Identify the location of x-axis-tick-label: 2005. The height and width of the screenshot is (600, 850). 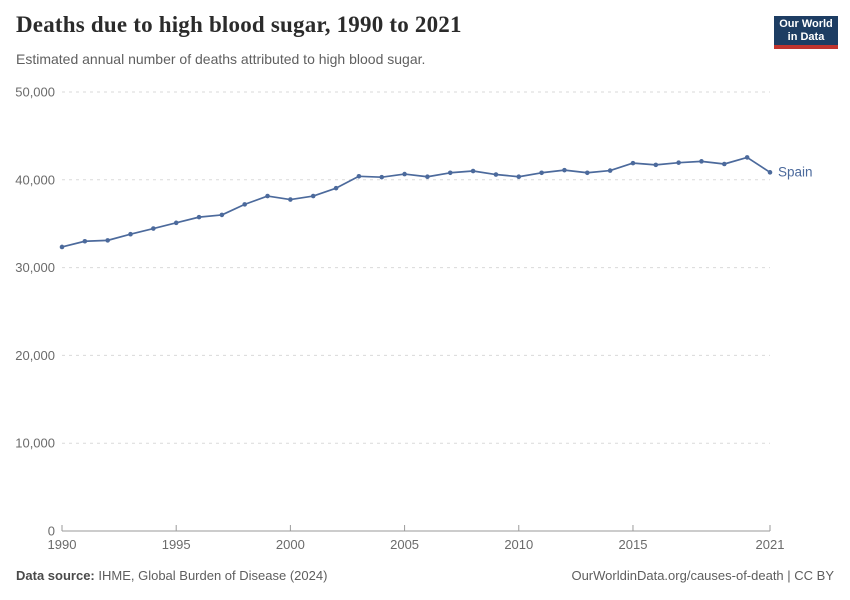
(404, 543).